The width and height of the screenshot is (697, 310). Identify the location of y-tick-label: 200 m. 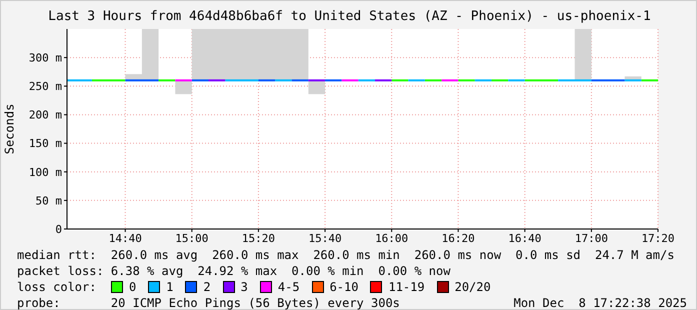
(45, 115).